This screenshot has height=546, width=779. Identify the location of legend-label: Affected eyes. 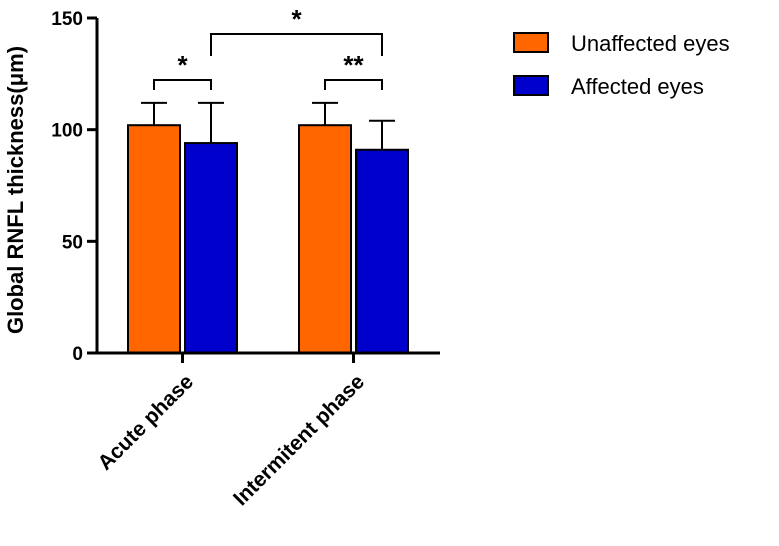
(637, 86).